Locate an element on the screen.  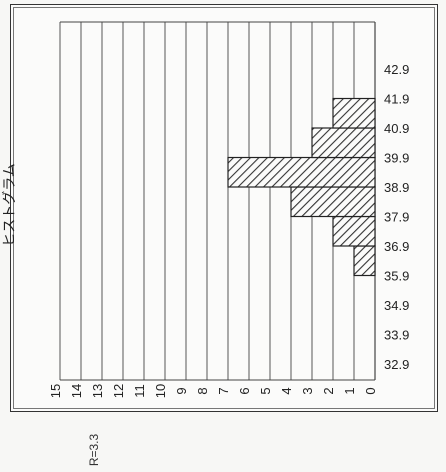
x-tick-label: 10 is located at coordinates (160, 391).